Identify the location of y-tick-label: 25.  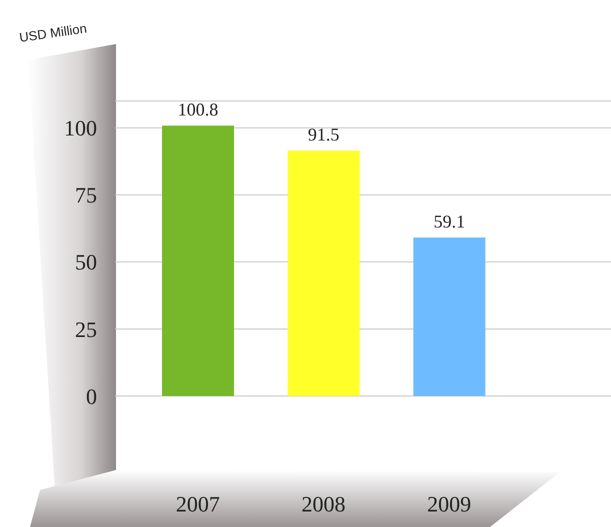
(86, 329).